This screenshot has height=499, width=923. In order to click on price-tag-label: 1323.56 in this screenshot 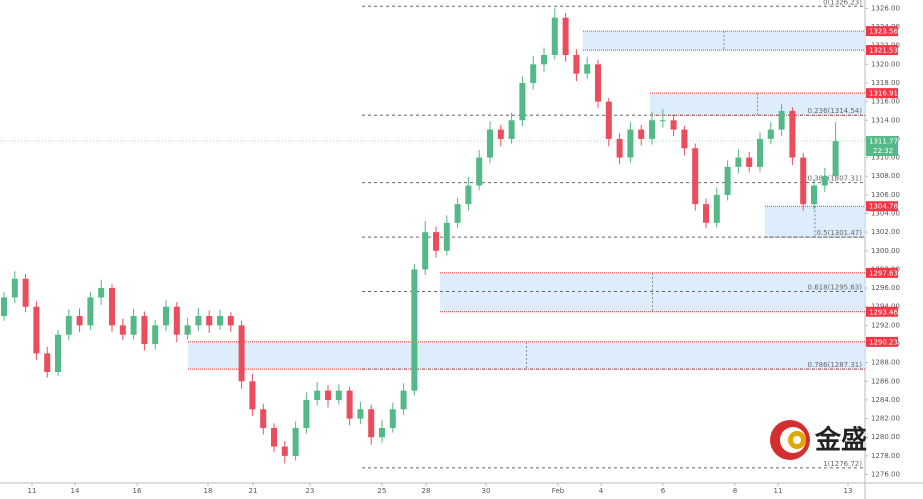, I will do `click(883, 32)`.